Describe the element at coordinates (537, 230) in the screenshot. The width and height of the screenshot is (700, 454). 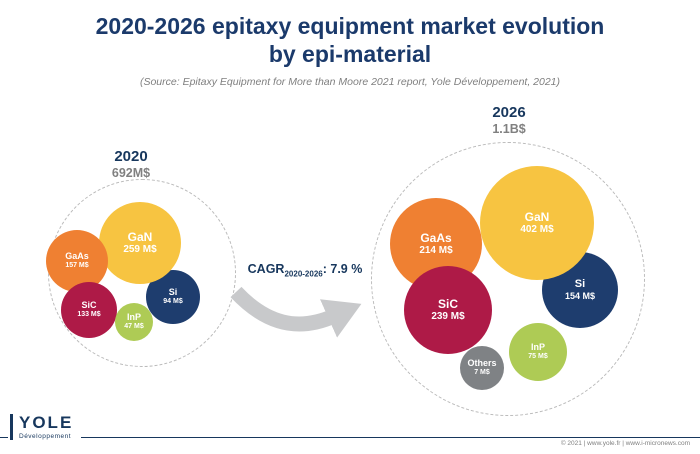
I see `bubble-value-label: 402 M$` at that location.